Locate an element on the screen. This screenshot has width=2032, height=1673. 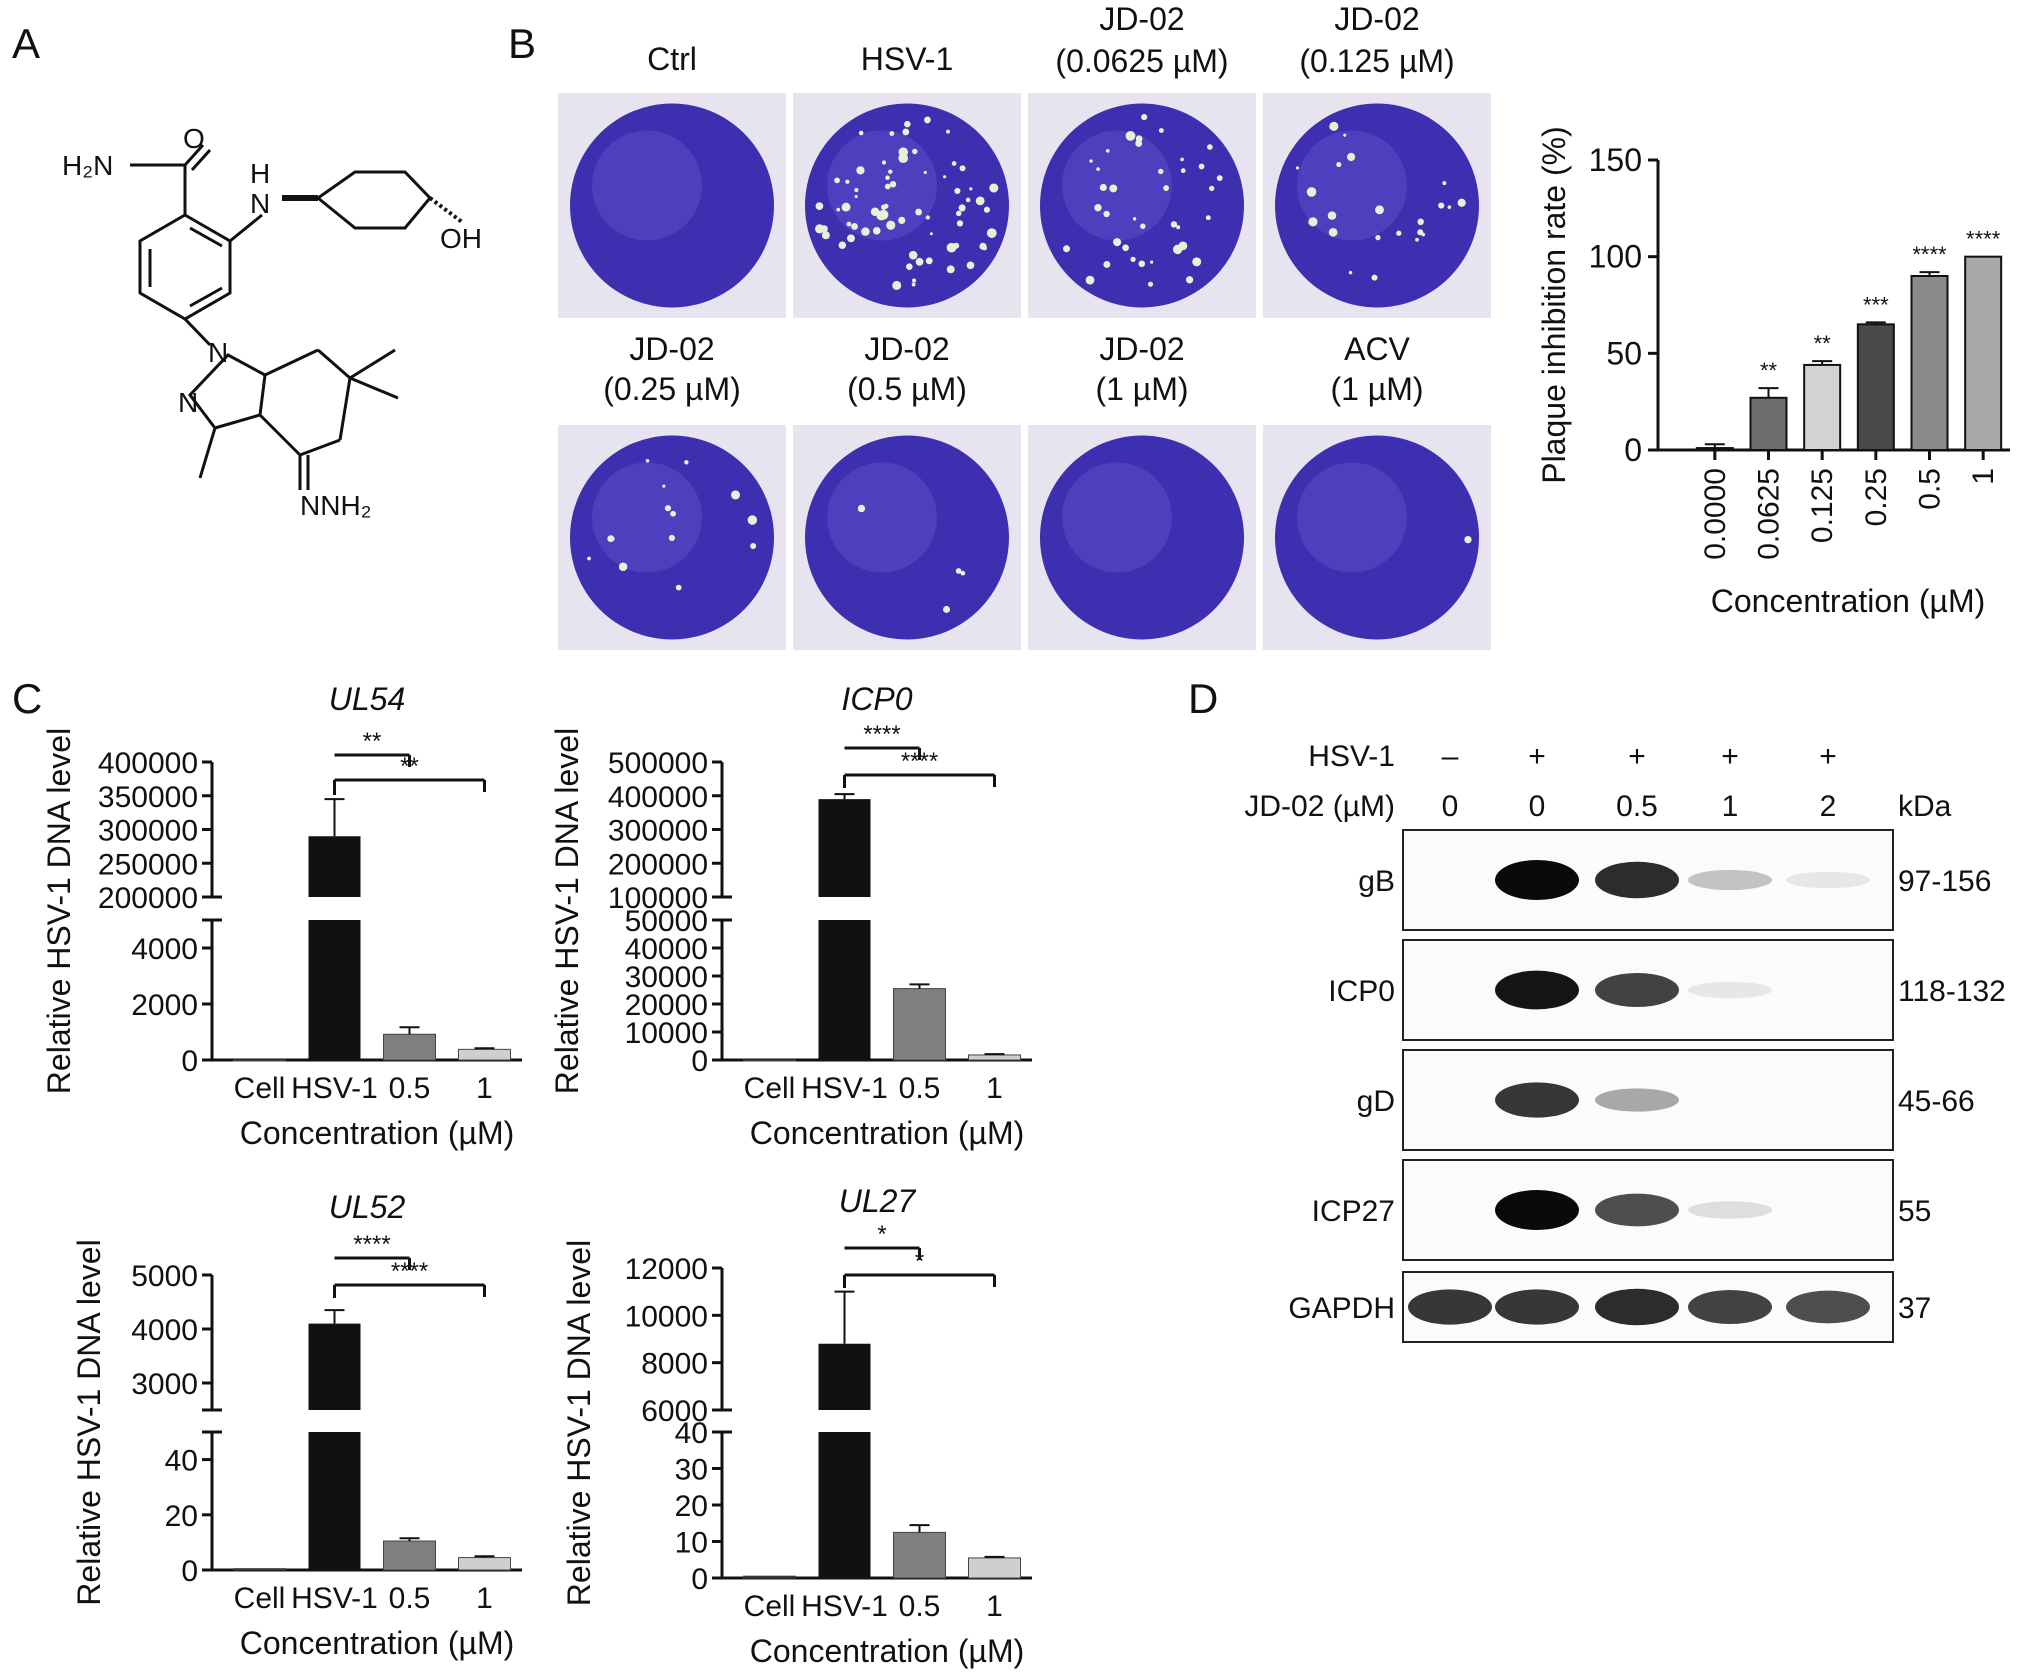
y-tick-label: 12000 is located at coordinates (666, 1269).